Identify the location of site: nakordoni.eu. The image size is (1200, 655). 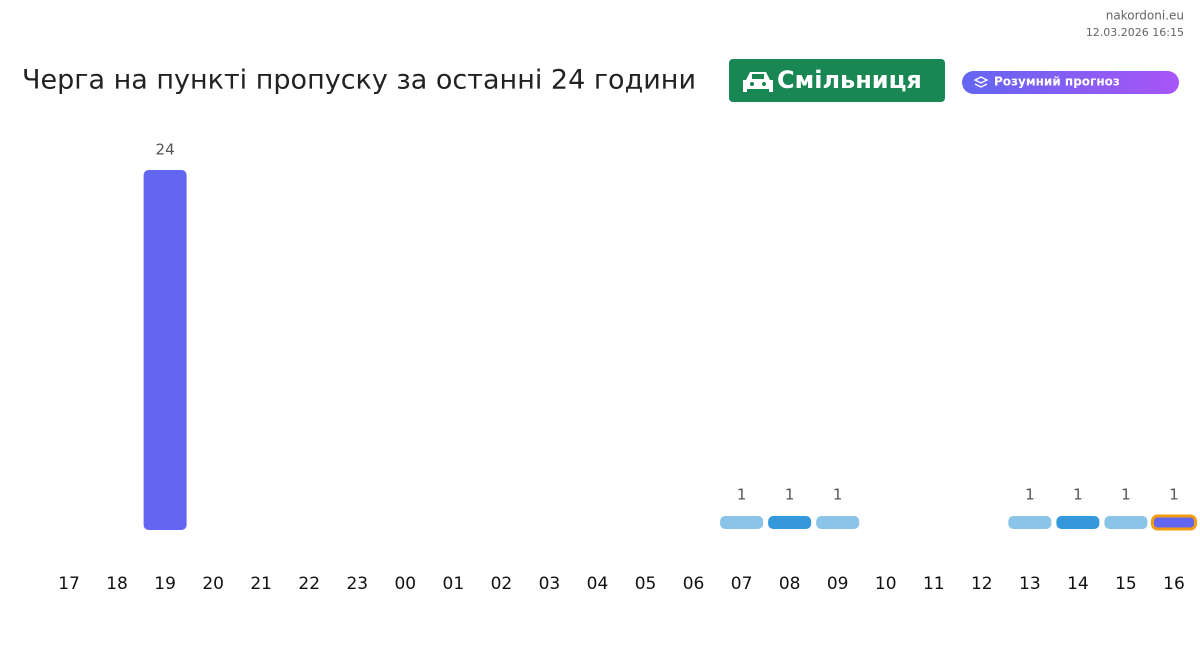
(1145, 16).